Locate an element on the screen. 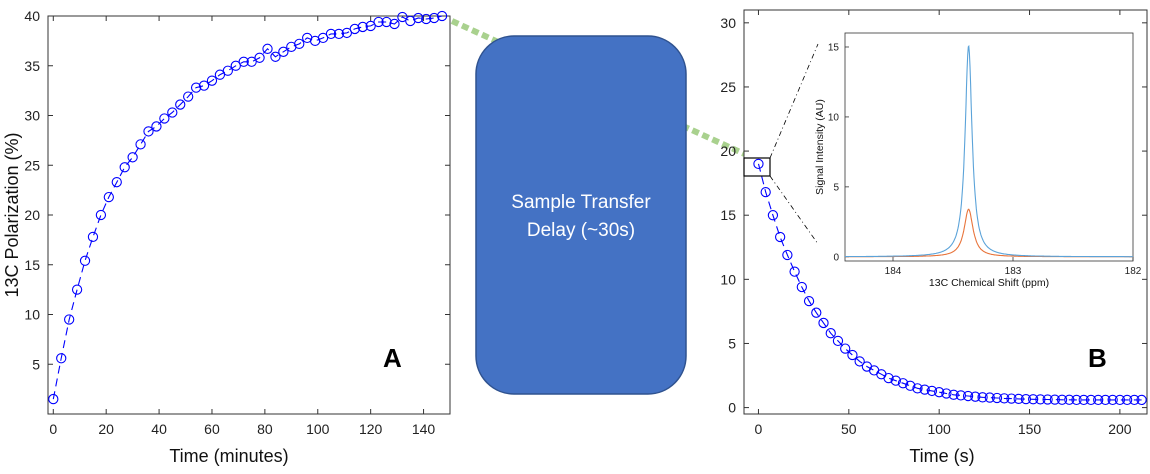  zoom-connector-top is located at coordinates (794, 101).